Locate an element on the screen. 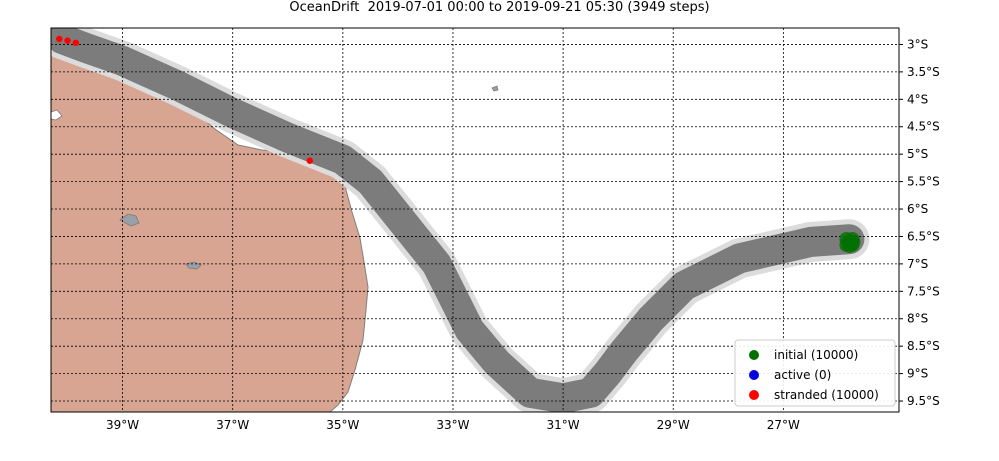 Image resolution: width=999 pixels, height=461 pixels. longitude-tick-label: 35°W is located at coordinates (342, 425).